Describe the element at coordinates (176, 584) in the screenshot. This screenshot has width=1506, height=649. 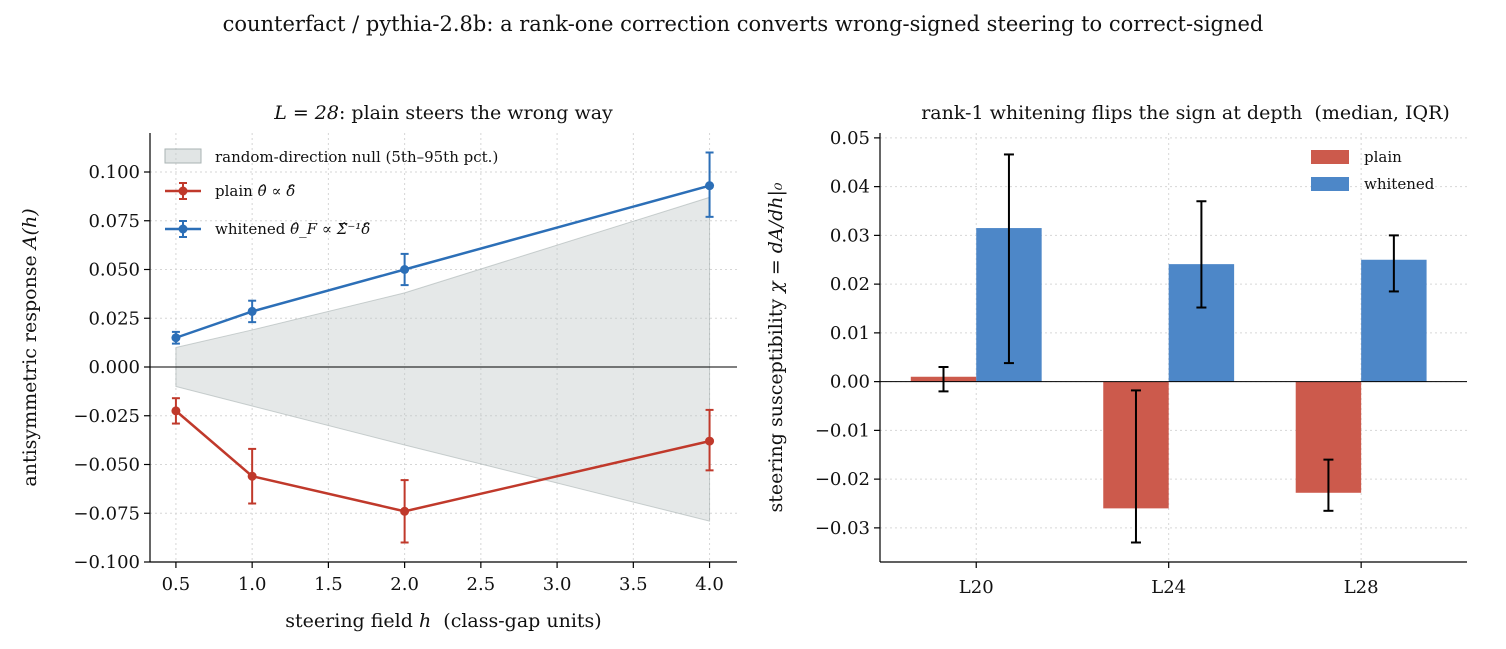
I see `x-tick-label: 0.5` at that location.